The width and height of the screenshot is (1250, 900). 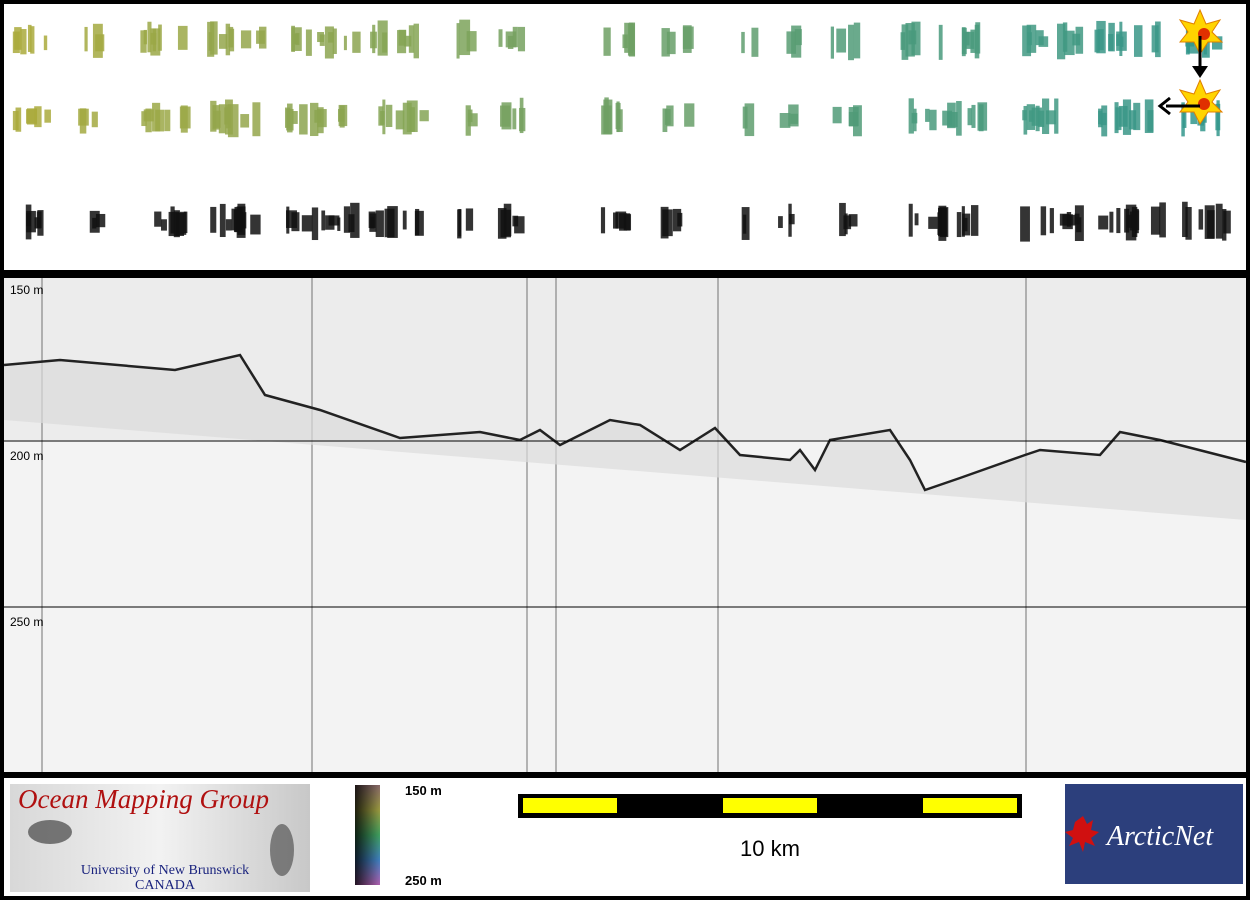 What do you see at coordinates (165, 870) in the screenshot?
I see `logo-university: University of New Brunswick` at bounding box center [165, 870].